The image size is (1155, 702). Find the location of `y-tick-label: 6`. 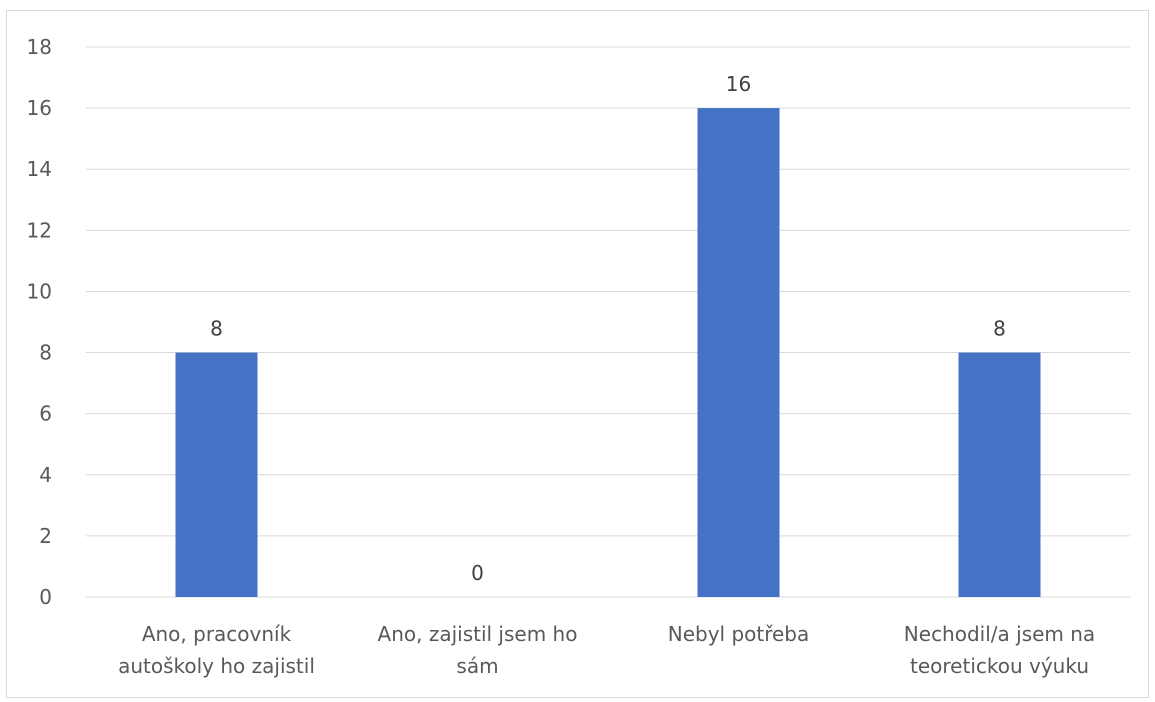

y-tick-label: 6 is located at coordinates (45, 414).